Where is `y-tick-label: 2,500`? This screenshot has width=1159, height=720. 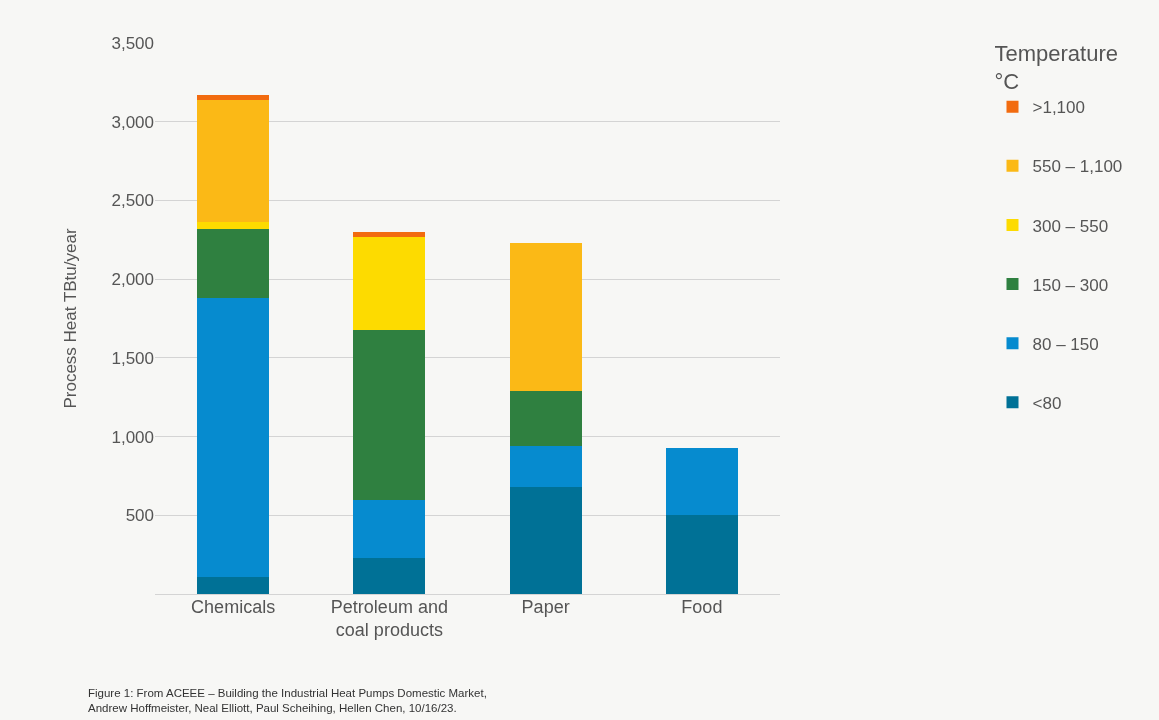 y-tick-label: 2,500 is located at coordinates (132, 201).